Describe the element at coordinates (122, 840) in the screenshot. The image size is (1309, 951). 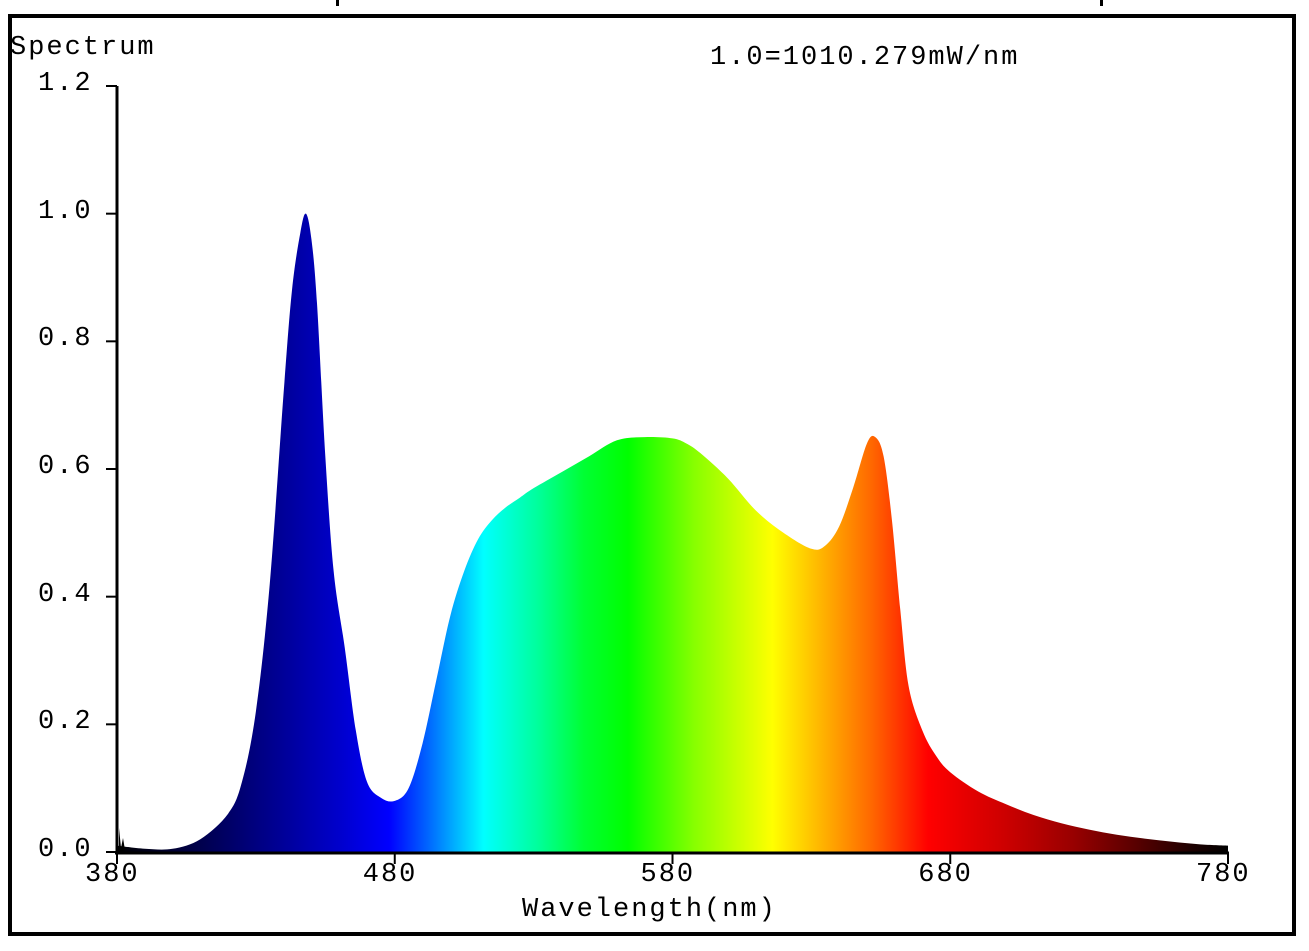
I see `noise-spike` at that location.